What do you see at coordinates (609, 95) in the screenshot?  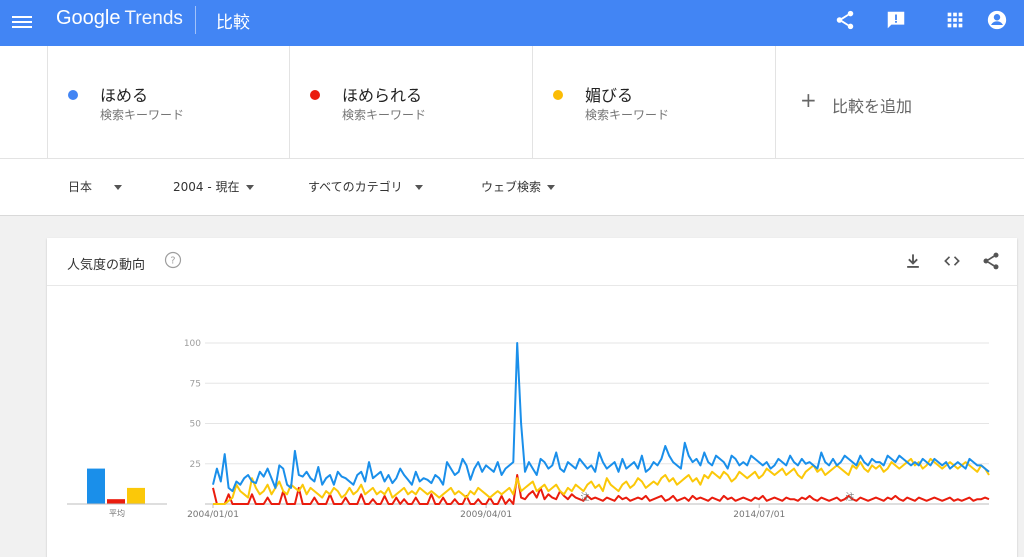 I see `term-name: 媚びる` at bounding box center [609, 95].